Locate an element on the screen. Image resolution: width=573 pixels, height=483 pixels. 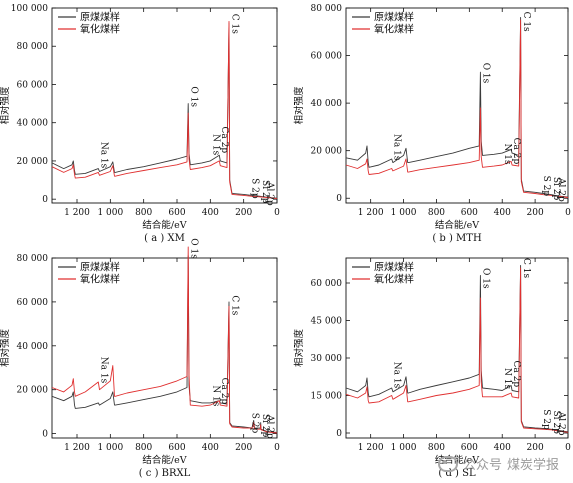
panel-caption: ( c ) BRXL is located at coordinates (165, 473).